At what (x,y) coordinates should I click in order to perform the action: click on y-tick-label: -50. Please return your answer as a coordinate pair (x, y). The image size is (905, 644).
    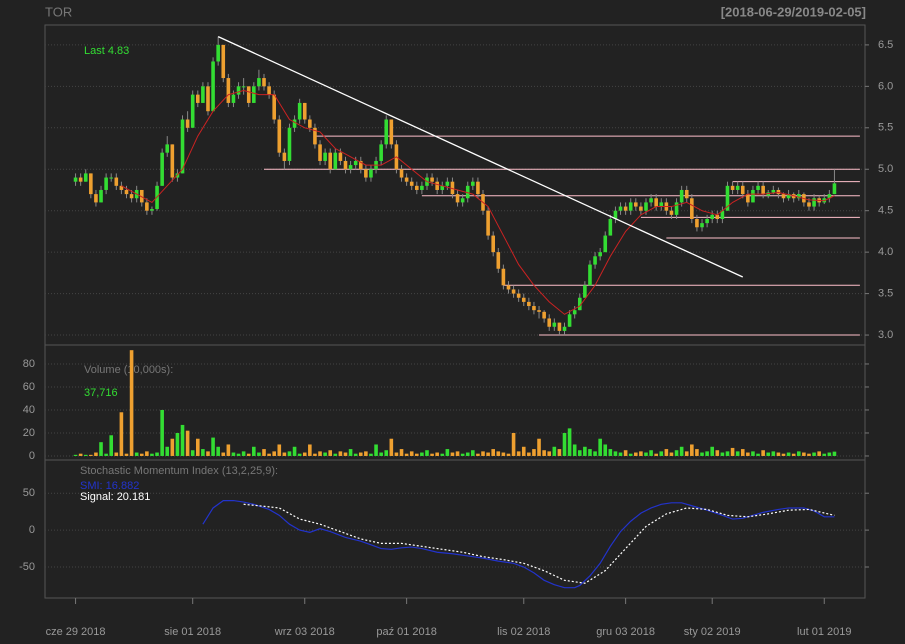
    Looking at the image, I should click on (27, 567).